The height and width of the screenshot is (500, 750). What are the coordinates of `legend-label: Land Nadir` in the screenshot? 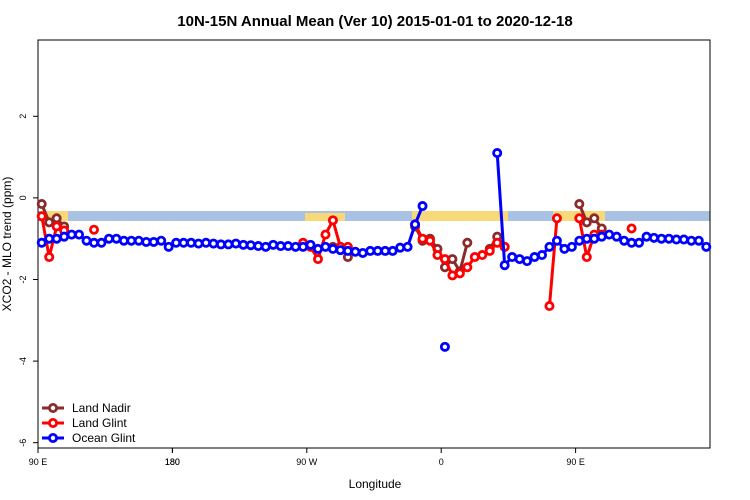 It's located at (101, 408).